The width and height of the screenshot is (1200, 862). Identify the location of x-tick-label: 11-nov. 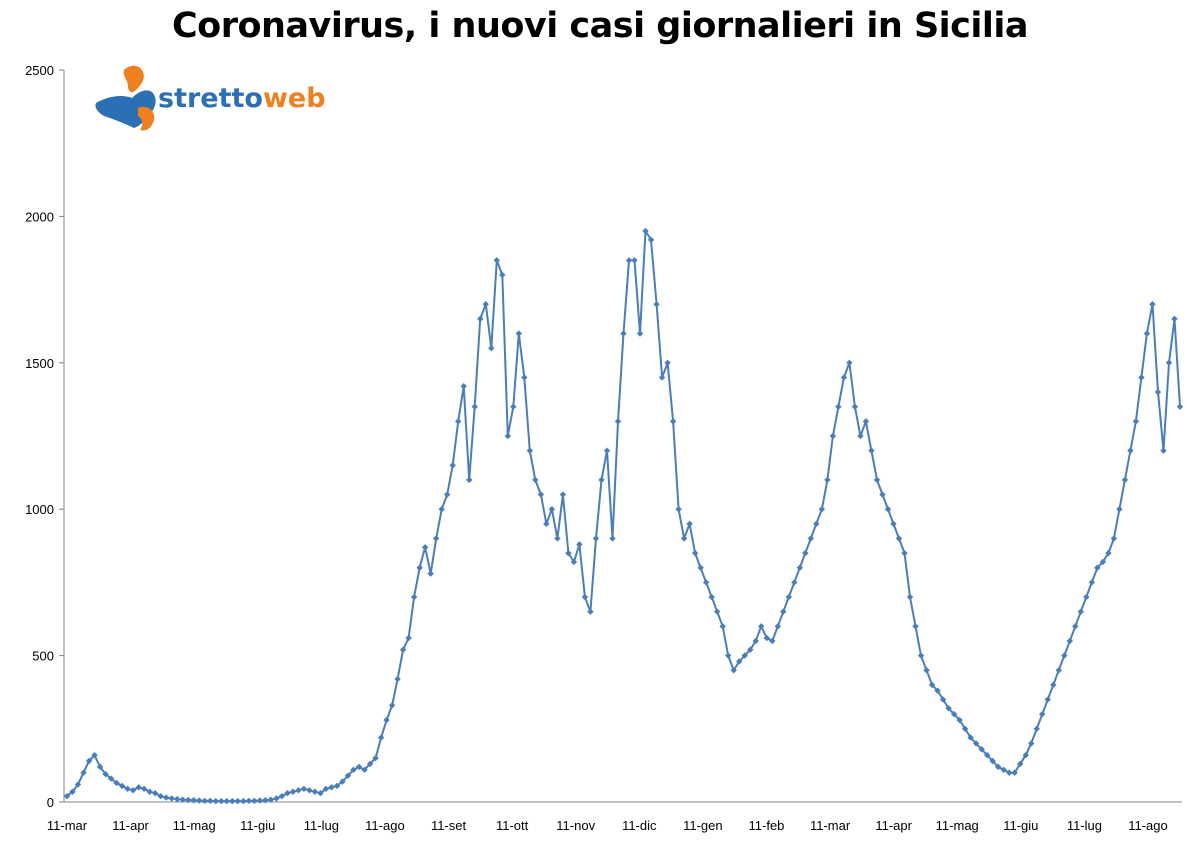
(575, 825).